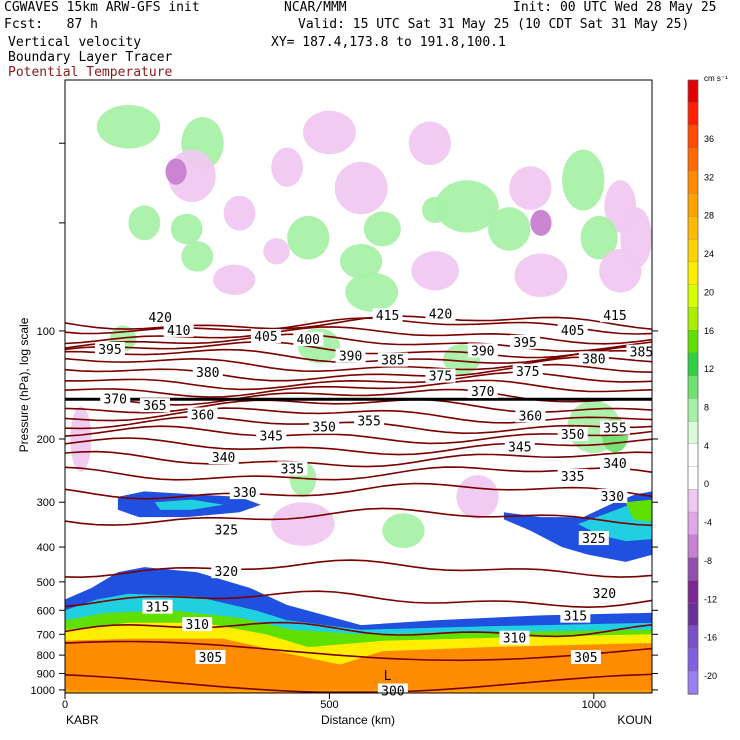 This screenshot has width=740, height=740. I want to click on y-tick-label: 400, so click(46, 548).